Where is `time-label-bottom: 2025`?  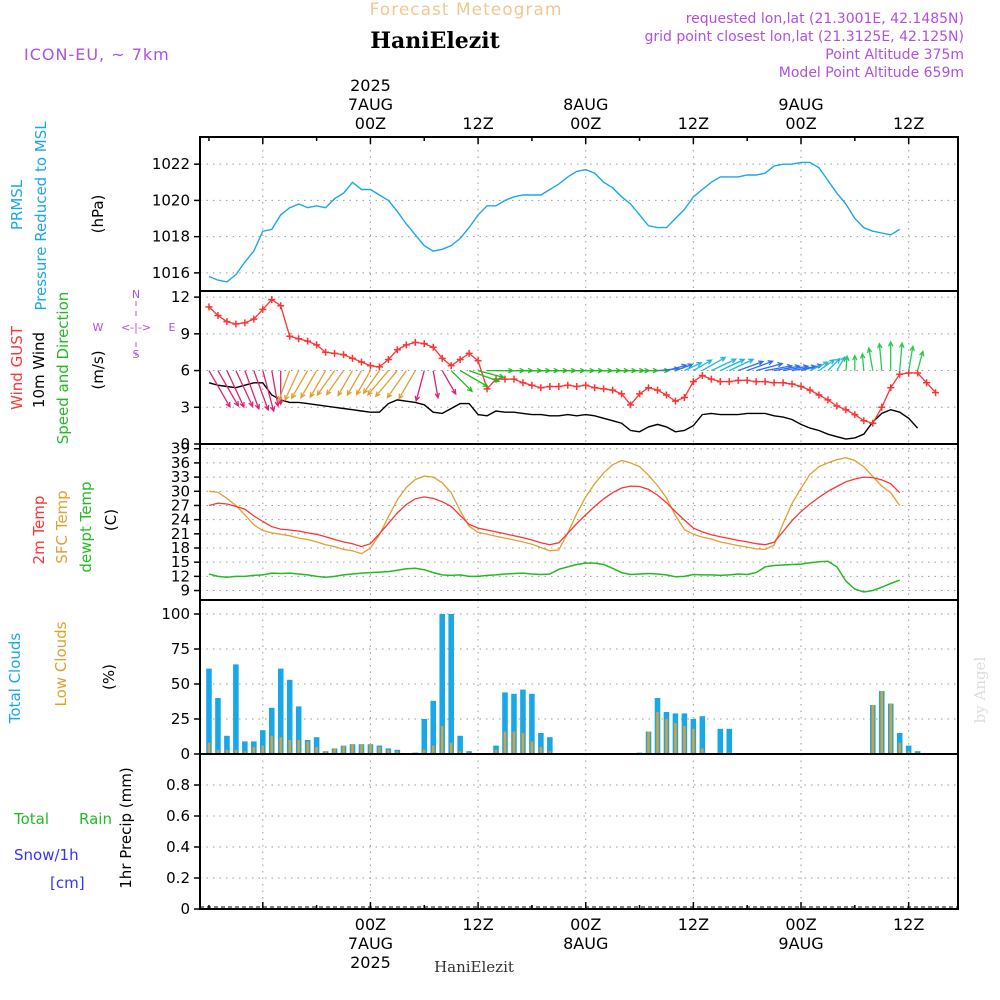 time-label-bottom: 2025 is located at coordinates (370, 962).